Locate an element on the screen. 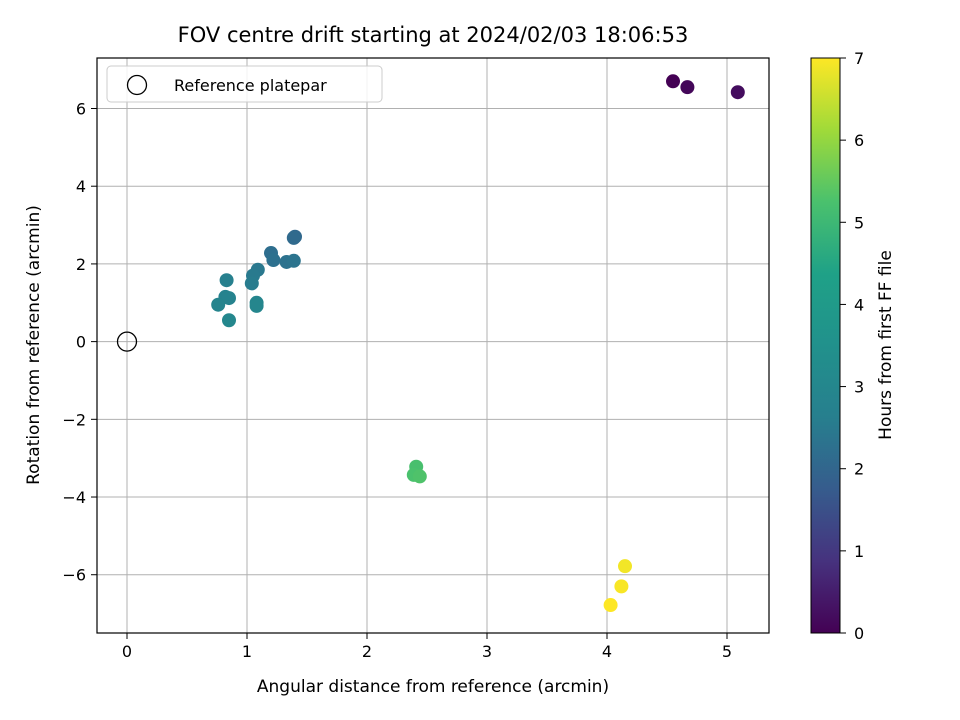 The height and width of the screenshot is (720, 960). y-axis-label: Rotation from reference (arcmin) is located at coordinates (34, 345).